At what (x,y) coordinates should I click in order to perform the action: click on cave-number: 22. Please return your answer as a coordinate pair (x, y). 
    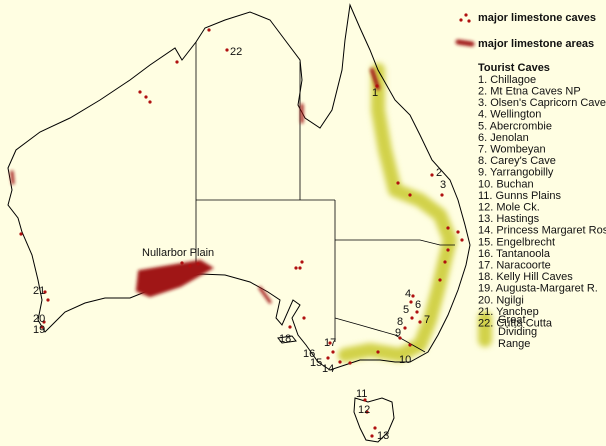
    Looking at the image, I should click on (236, 52).